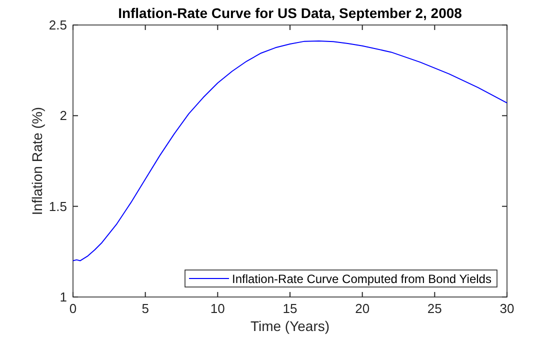 This screenshot has height=337, width=560. What do you see at coordinates (290, 326) in the screenshot?
I see `x-axis-title: Time (Years)` at bounding box center [290, 326].